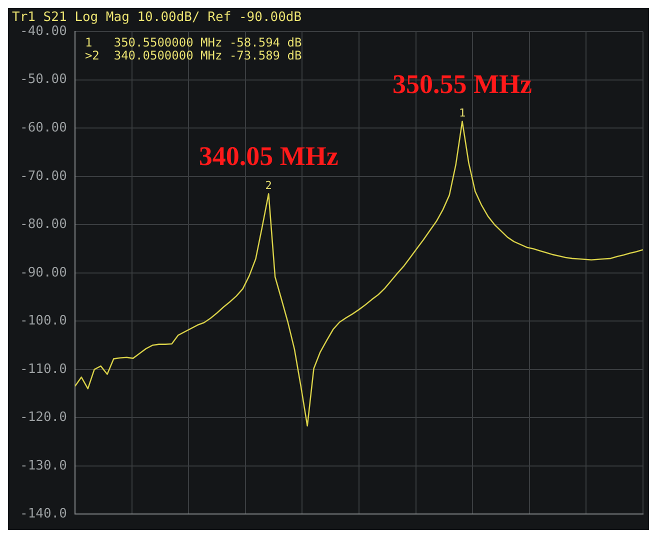  I want to click on y-tick-label: -130.0, so click(43, 466).